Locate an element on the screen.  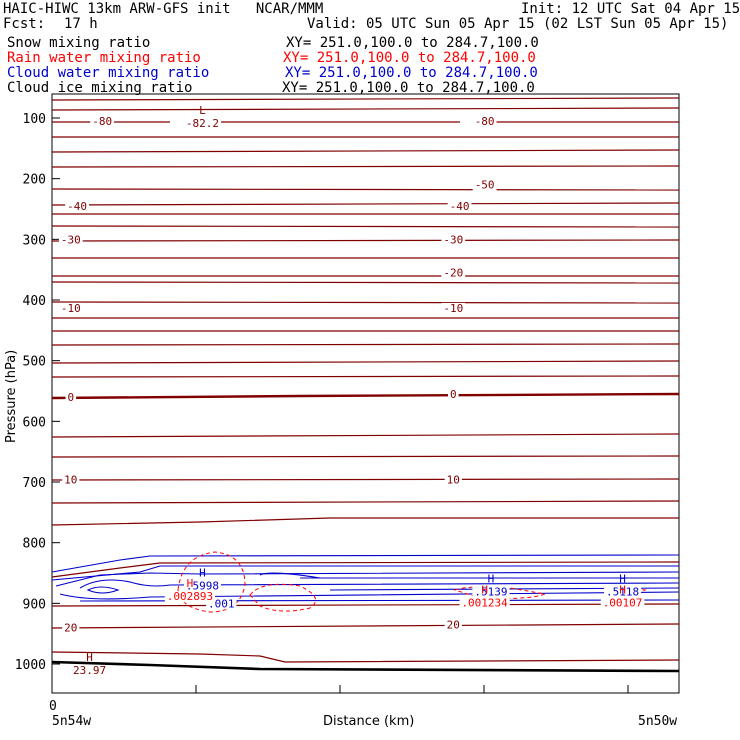
field-name-rain: Rain water mixing ratio is located at coordinates (104, 58).